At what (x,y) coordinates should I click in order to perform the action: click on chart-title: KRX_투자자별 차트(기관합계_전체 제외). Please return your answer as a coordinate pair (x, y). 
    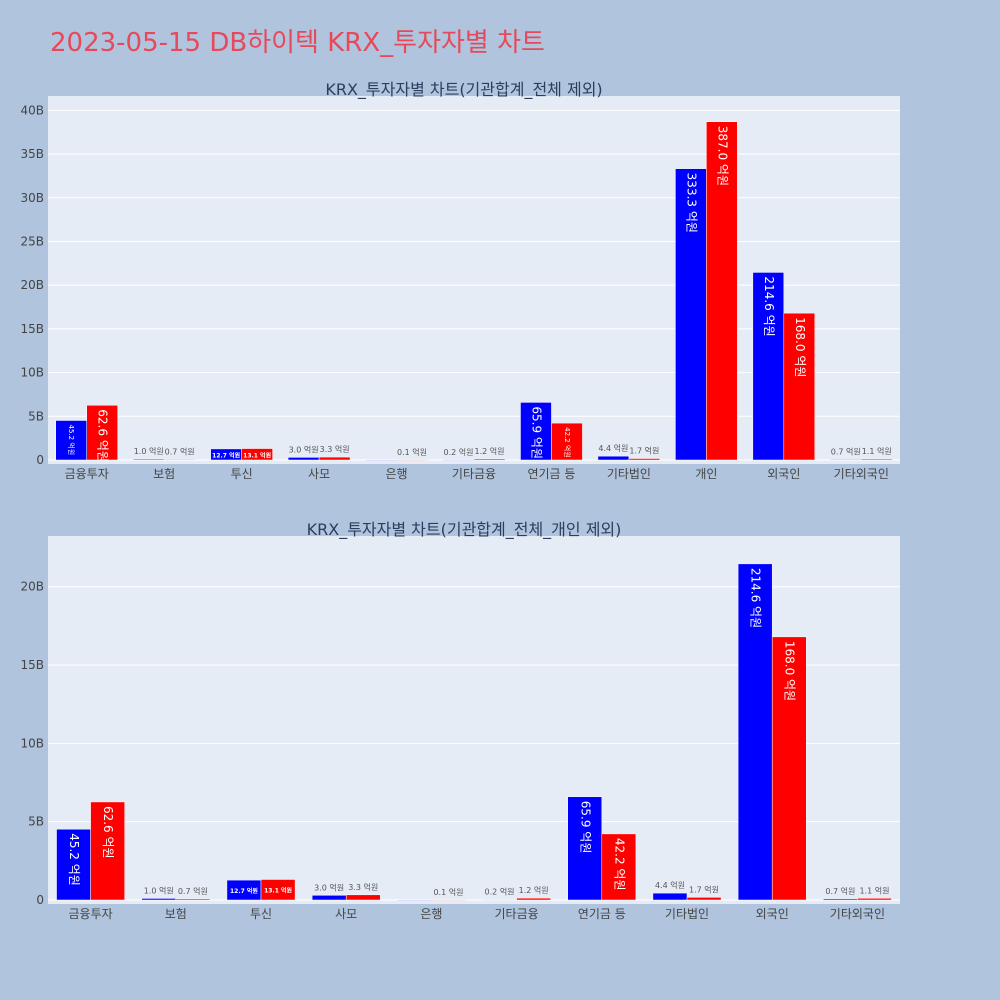
    Looking at the image, I should click on (463, 90).